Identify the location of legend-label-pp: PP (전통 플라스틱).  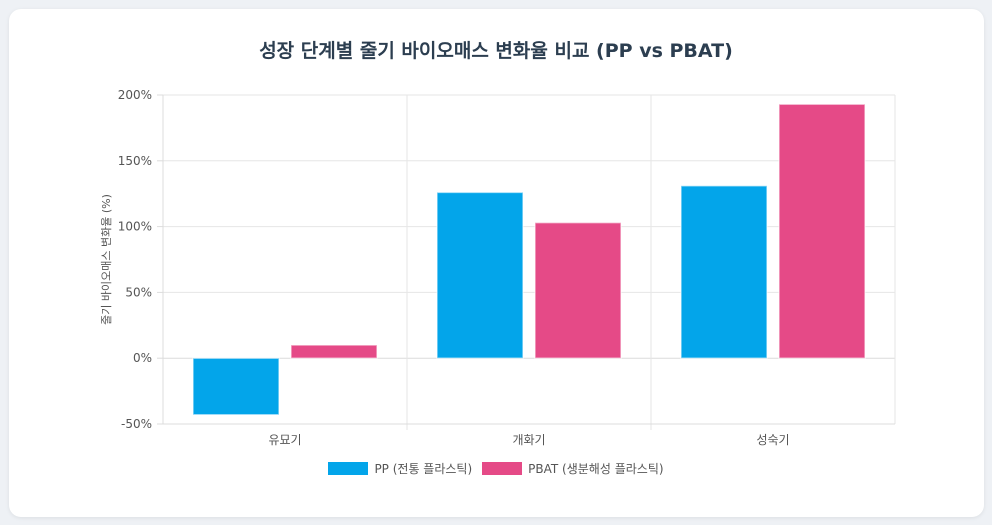
(423, 469).